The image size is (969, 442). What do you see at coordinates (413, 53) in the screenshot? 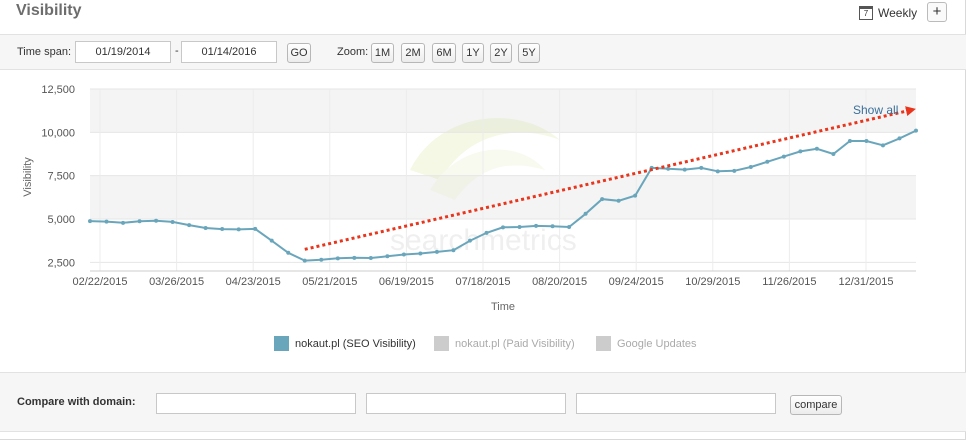
I see `zoom-2m-button: 2M` at bounding box center [413, 53].